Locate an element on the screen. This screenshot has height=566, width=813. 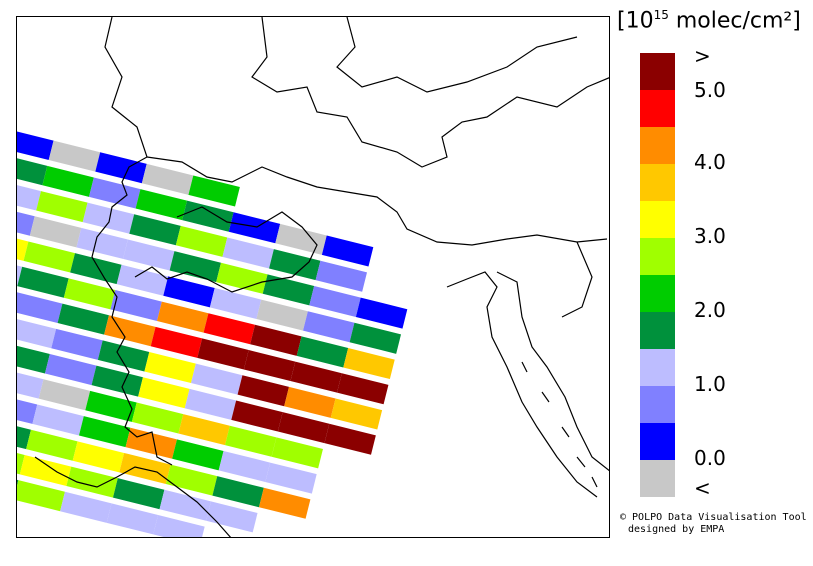
legend-tick-label: 0.0 is located at coordinates (710, 458).